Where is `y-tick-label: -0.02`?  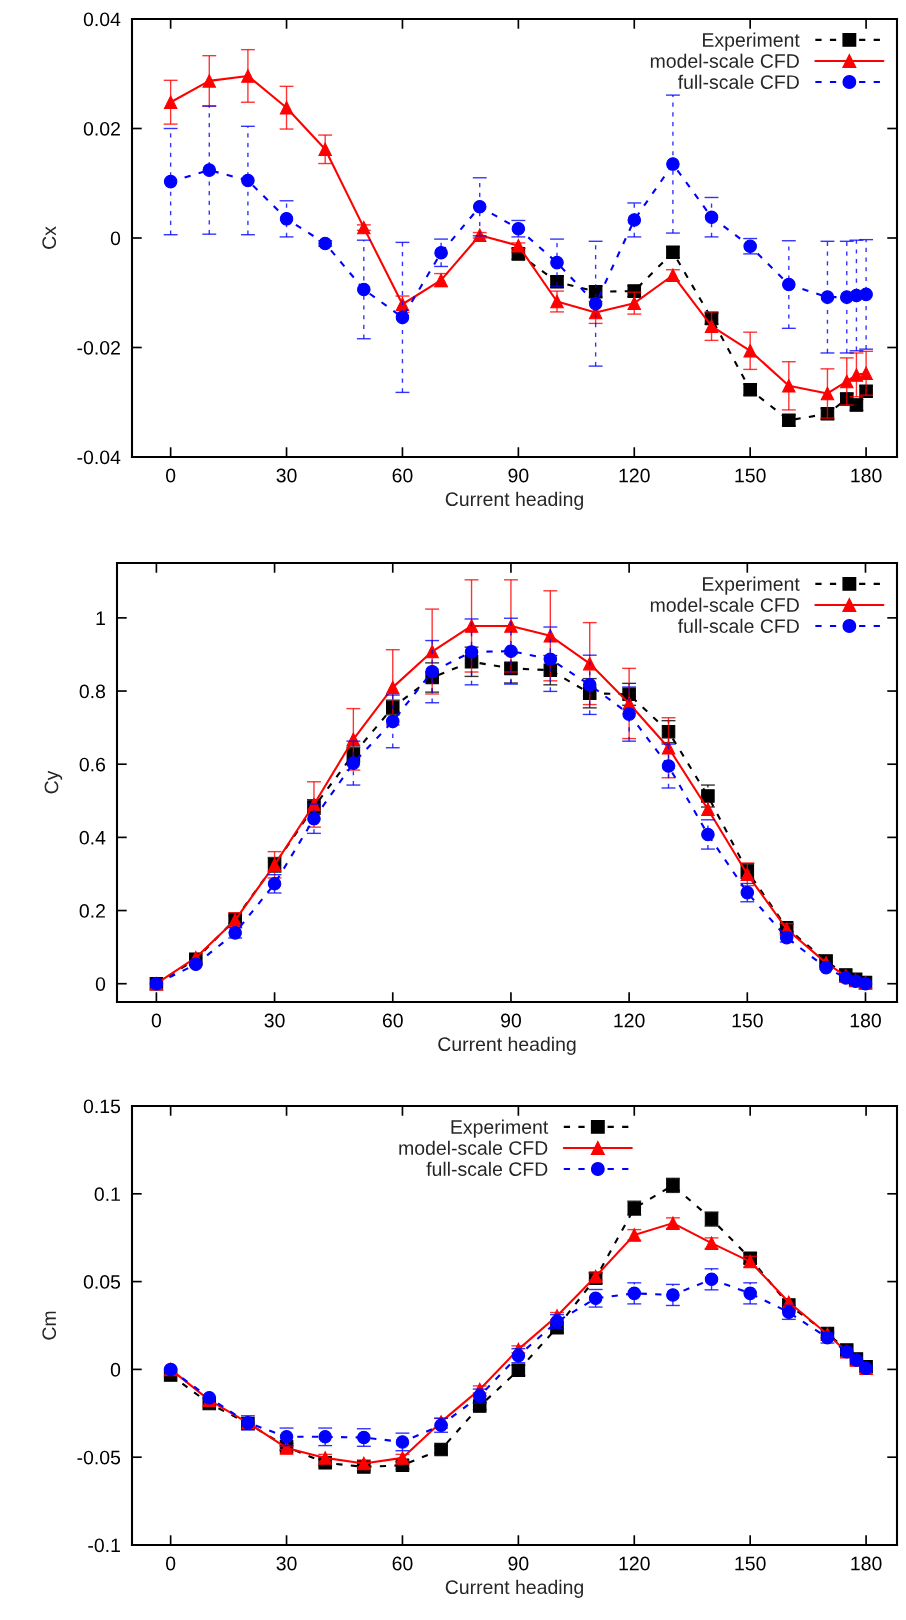 y-tick-label: -0.02 is located at coordinates (98, 347).